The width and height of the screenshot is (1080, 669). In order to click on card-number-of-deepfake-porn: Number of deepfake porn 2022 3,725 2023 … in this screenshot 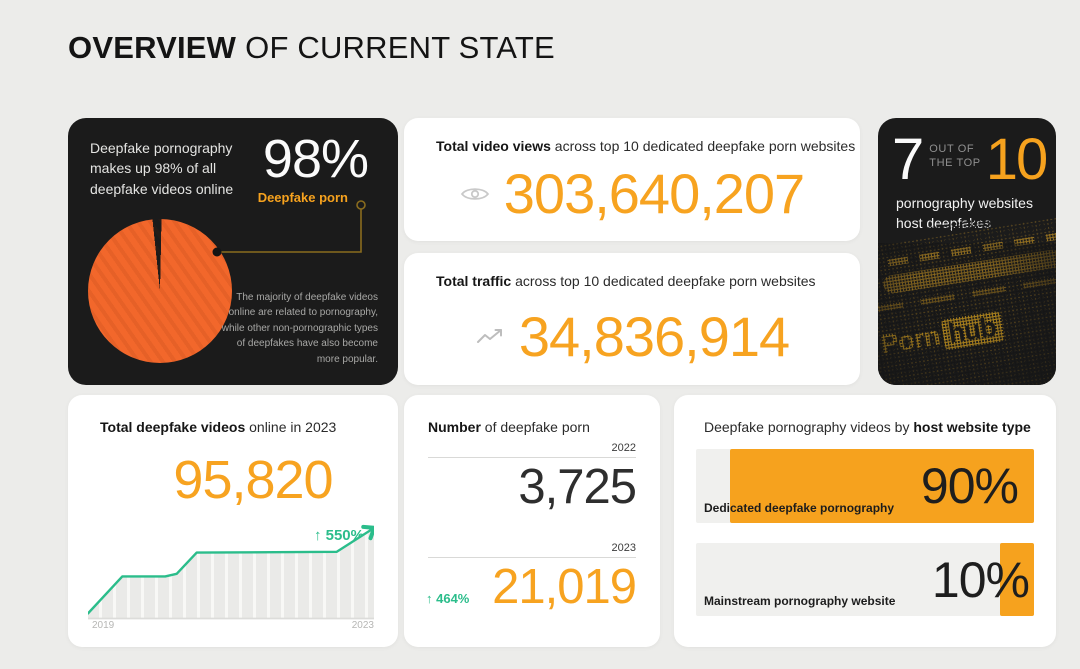, I will do `click(532, 521)`.